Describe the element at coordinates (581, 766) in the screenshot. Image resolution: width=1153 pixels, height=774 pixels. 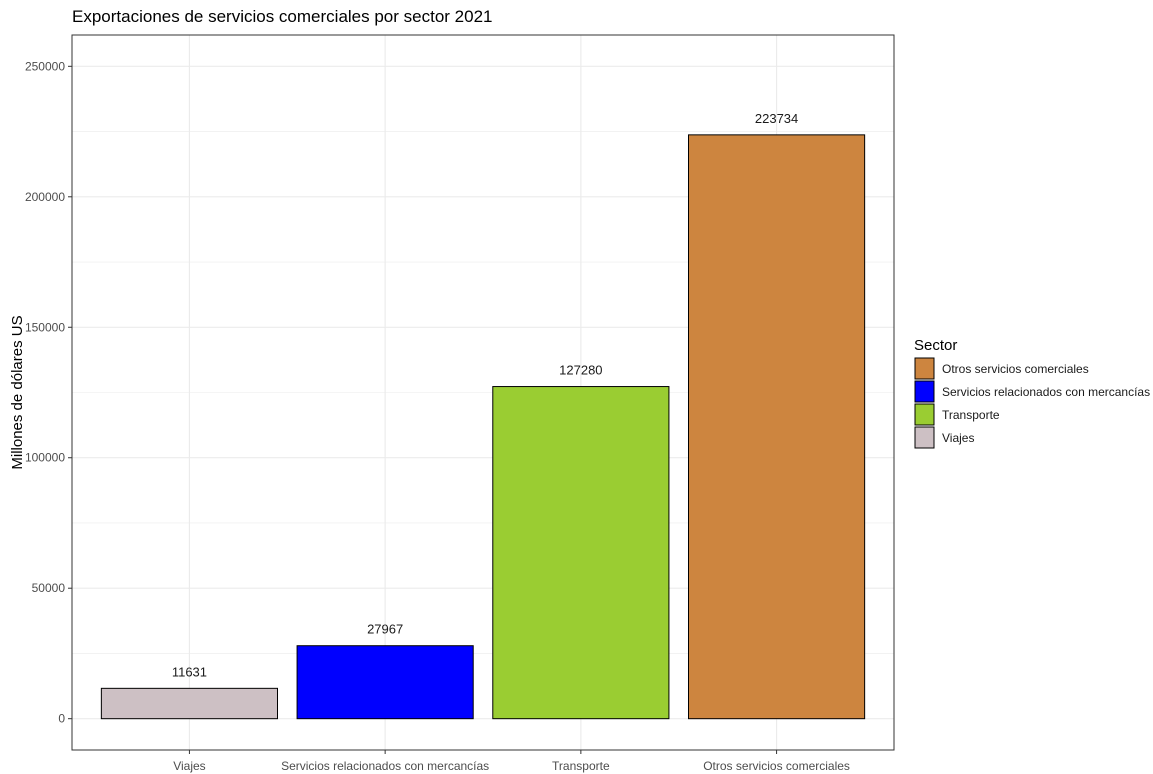
I see `x-tick-label: Transporte` at that location.